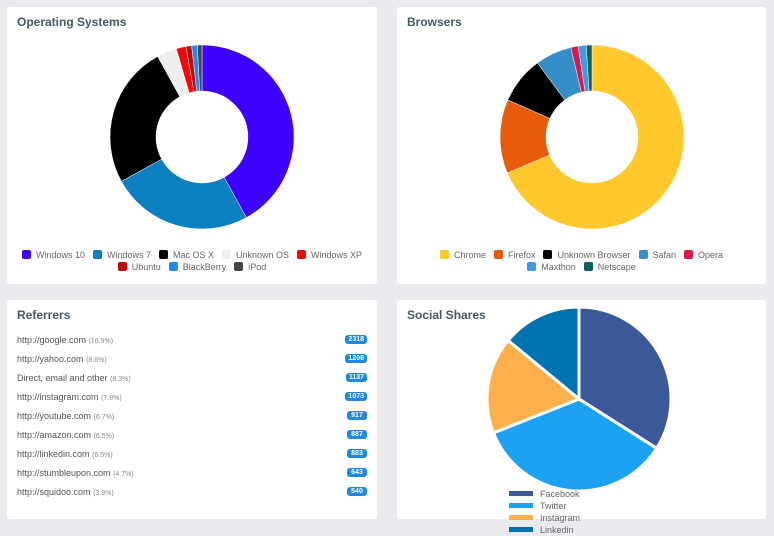 The image size is (774, 536). I want to click on slice-linkedin, so click(543, 354).